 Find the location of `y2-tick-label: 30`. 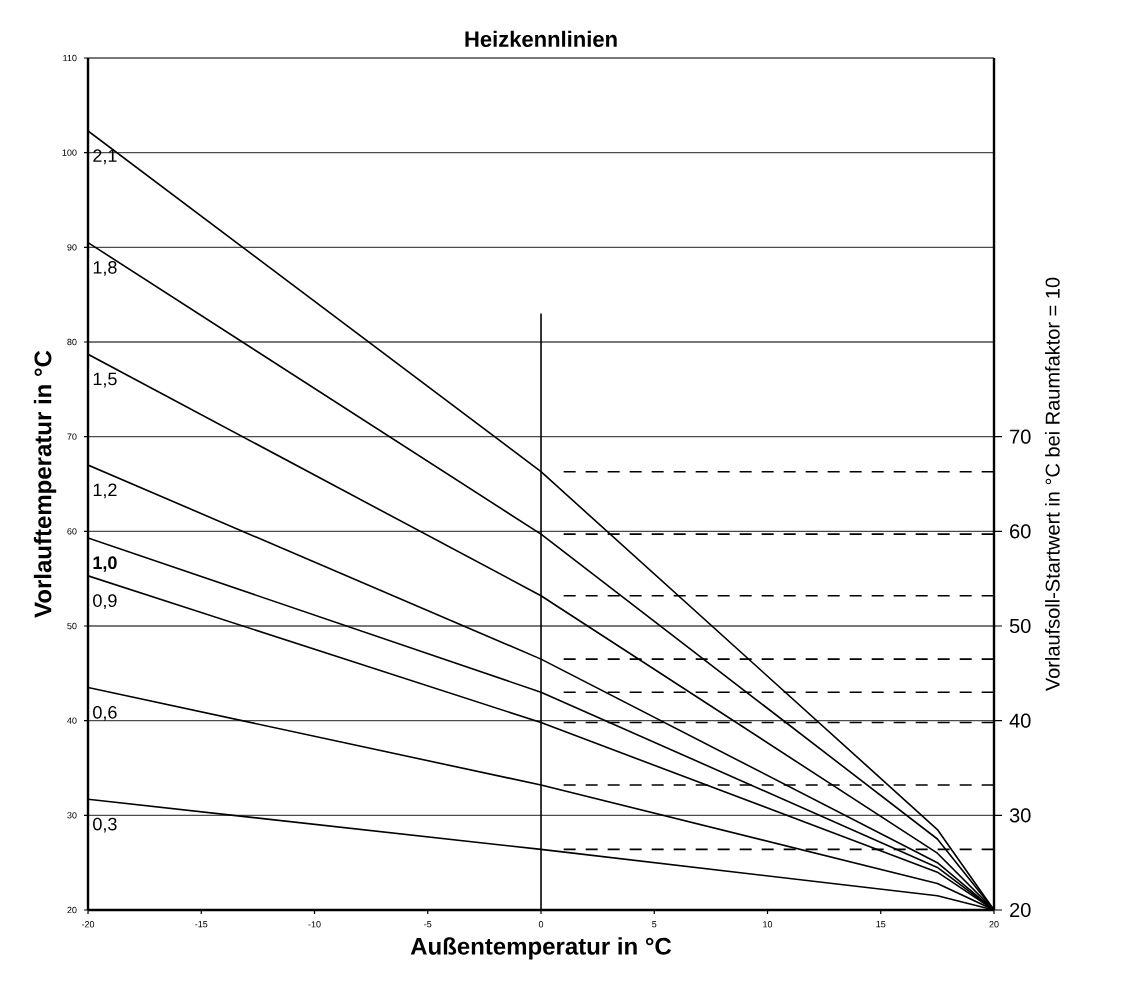

y2-tick-label: 30 is located at coordinates (1020, 815).